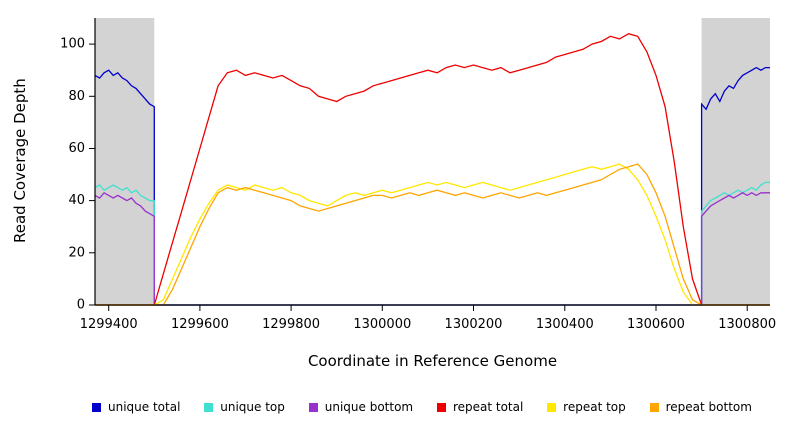  Describe the element at coordinates (313, 407) in the screenshot. I see `legend-swatch-unique-bottom` at that location.